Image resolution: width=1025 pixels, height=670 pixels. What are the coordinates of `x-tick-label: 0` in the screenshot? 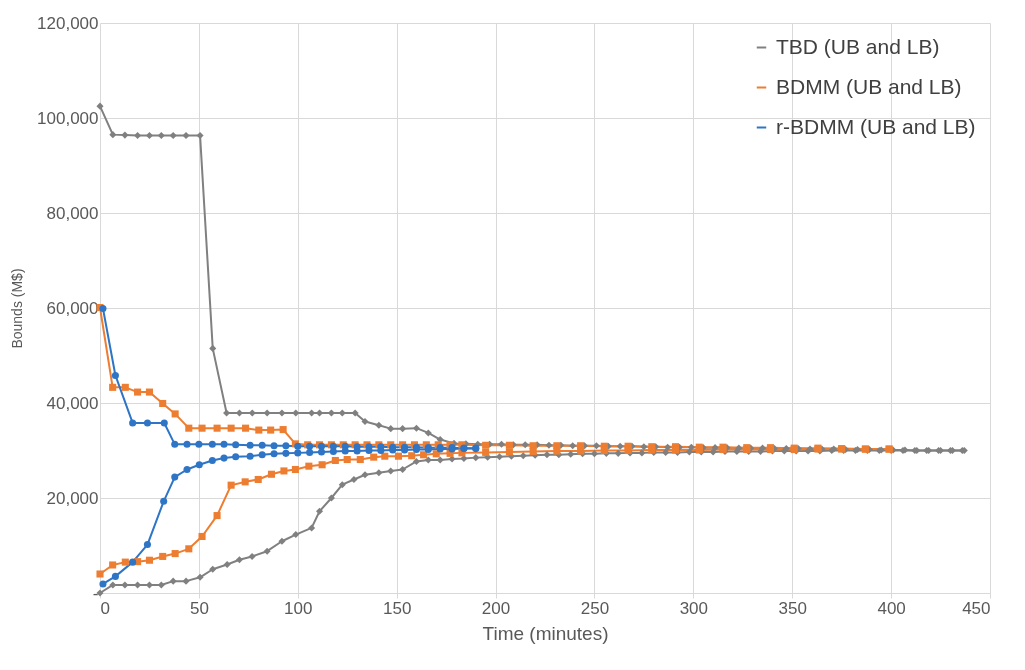 It's located at (105, 608).